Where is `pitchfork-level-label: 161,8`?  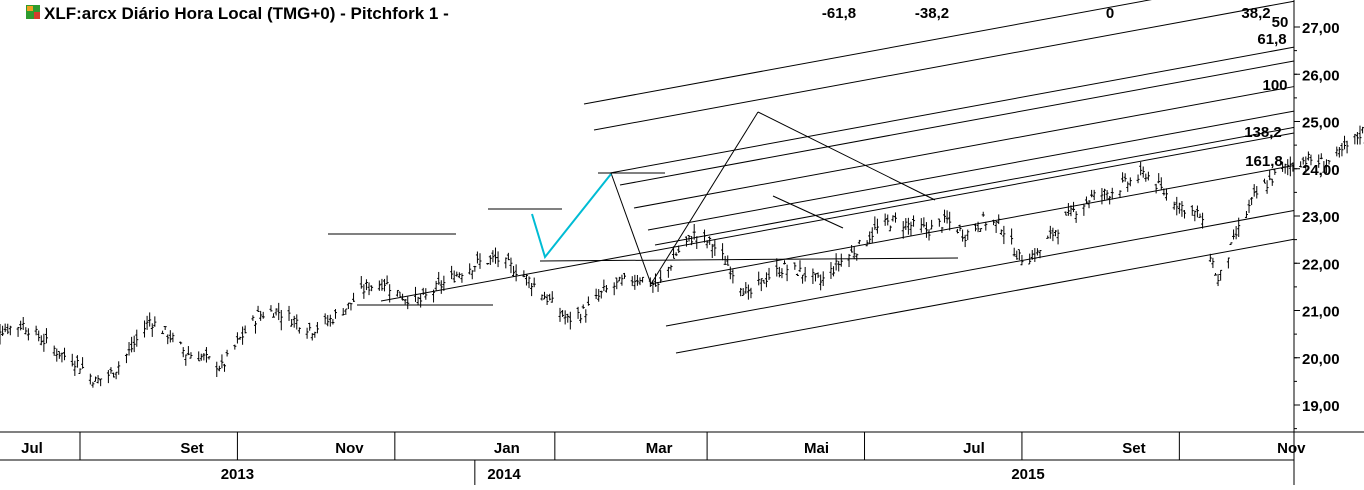
pitchfork-level-label: 161,8 is located at coordinates (1264, 161).